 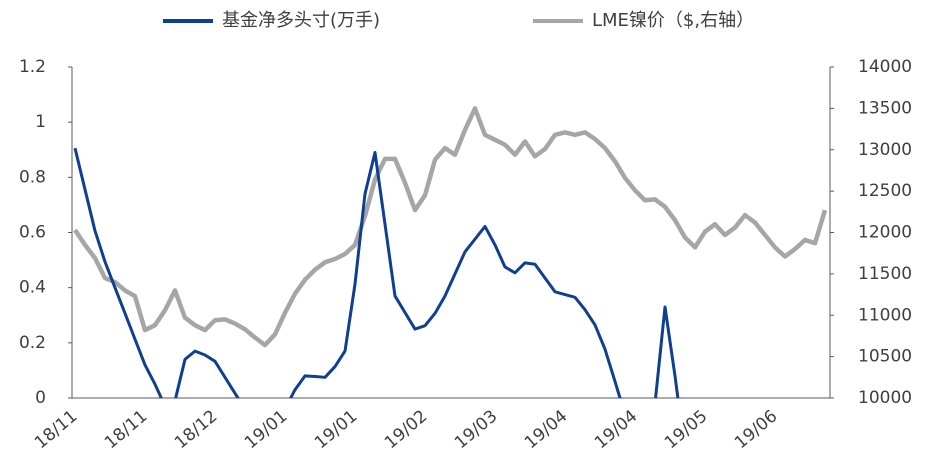 I want to click on legend: 基金净多头寸(万手) LME镍价（$,右轴）, so click(x=458, y=20).